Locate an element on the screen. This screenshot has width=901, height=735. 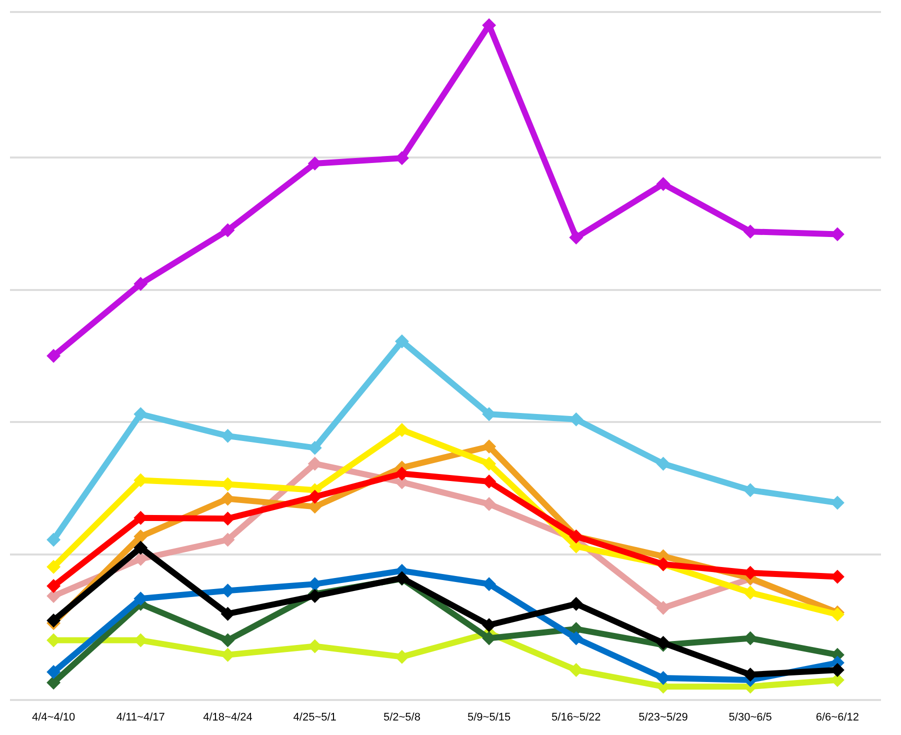
x-tick-label: 5/2~5/8 is located at coordinates (401, 717).